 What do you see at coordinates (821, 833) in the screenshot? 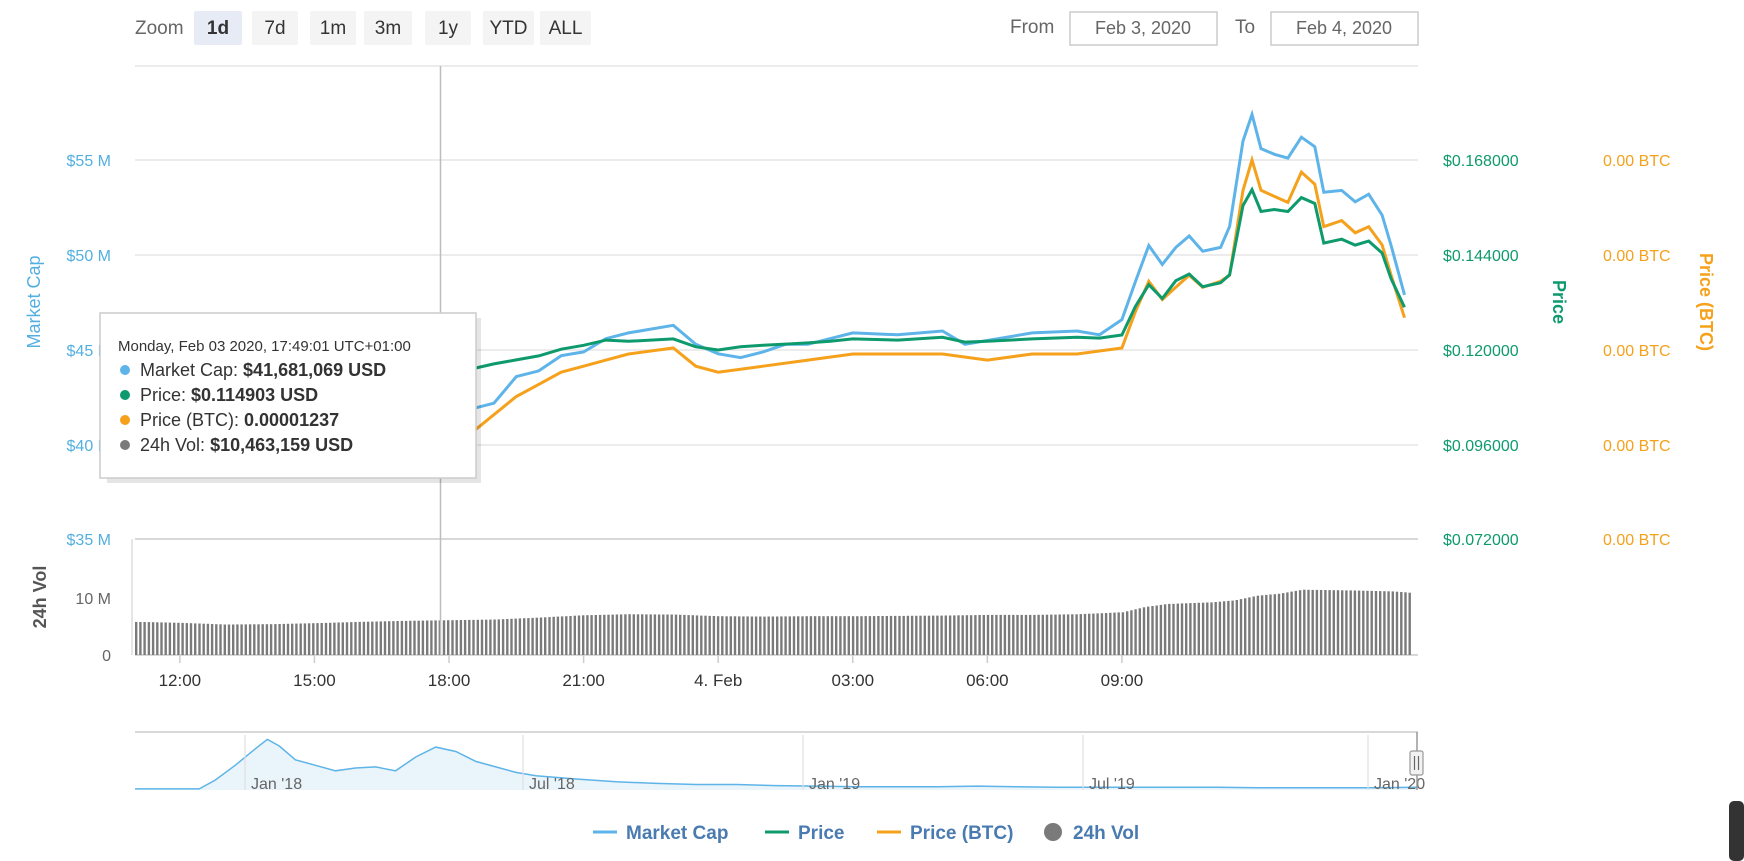
I see `legend-label: Price` at bounding box center [821, 833].